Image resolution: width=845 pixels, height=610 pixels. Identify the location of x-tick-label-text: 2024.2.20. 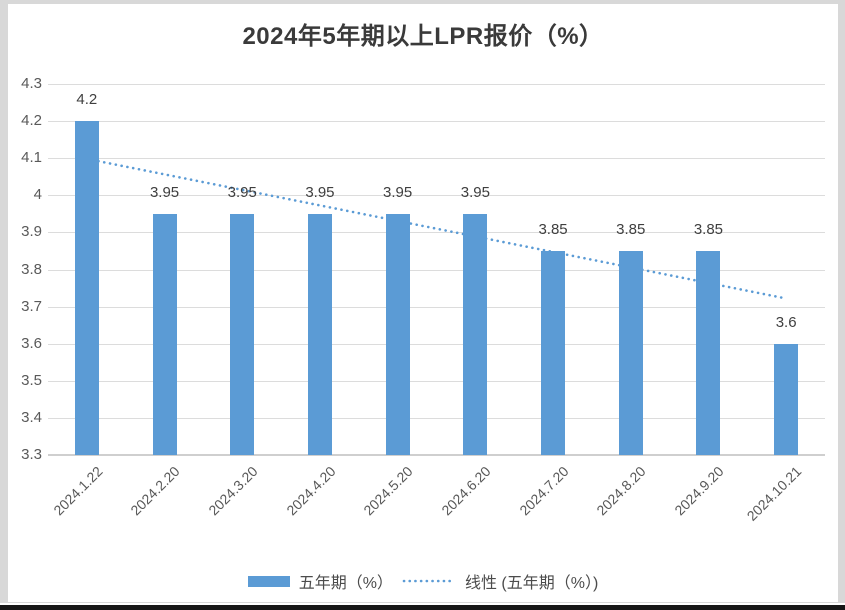
(155, 491).